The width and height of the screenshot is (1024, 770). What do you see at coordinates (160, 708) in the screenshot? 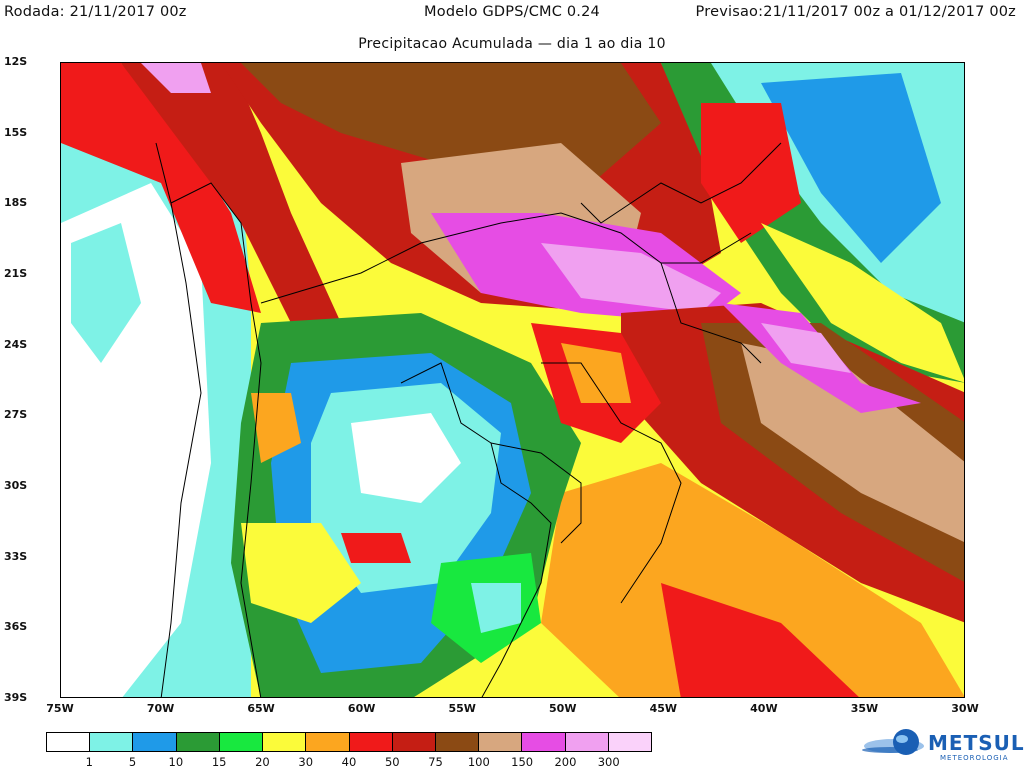
I see `longitude-label: 70W` at bounding box center [160, 708].